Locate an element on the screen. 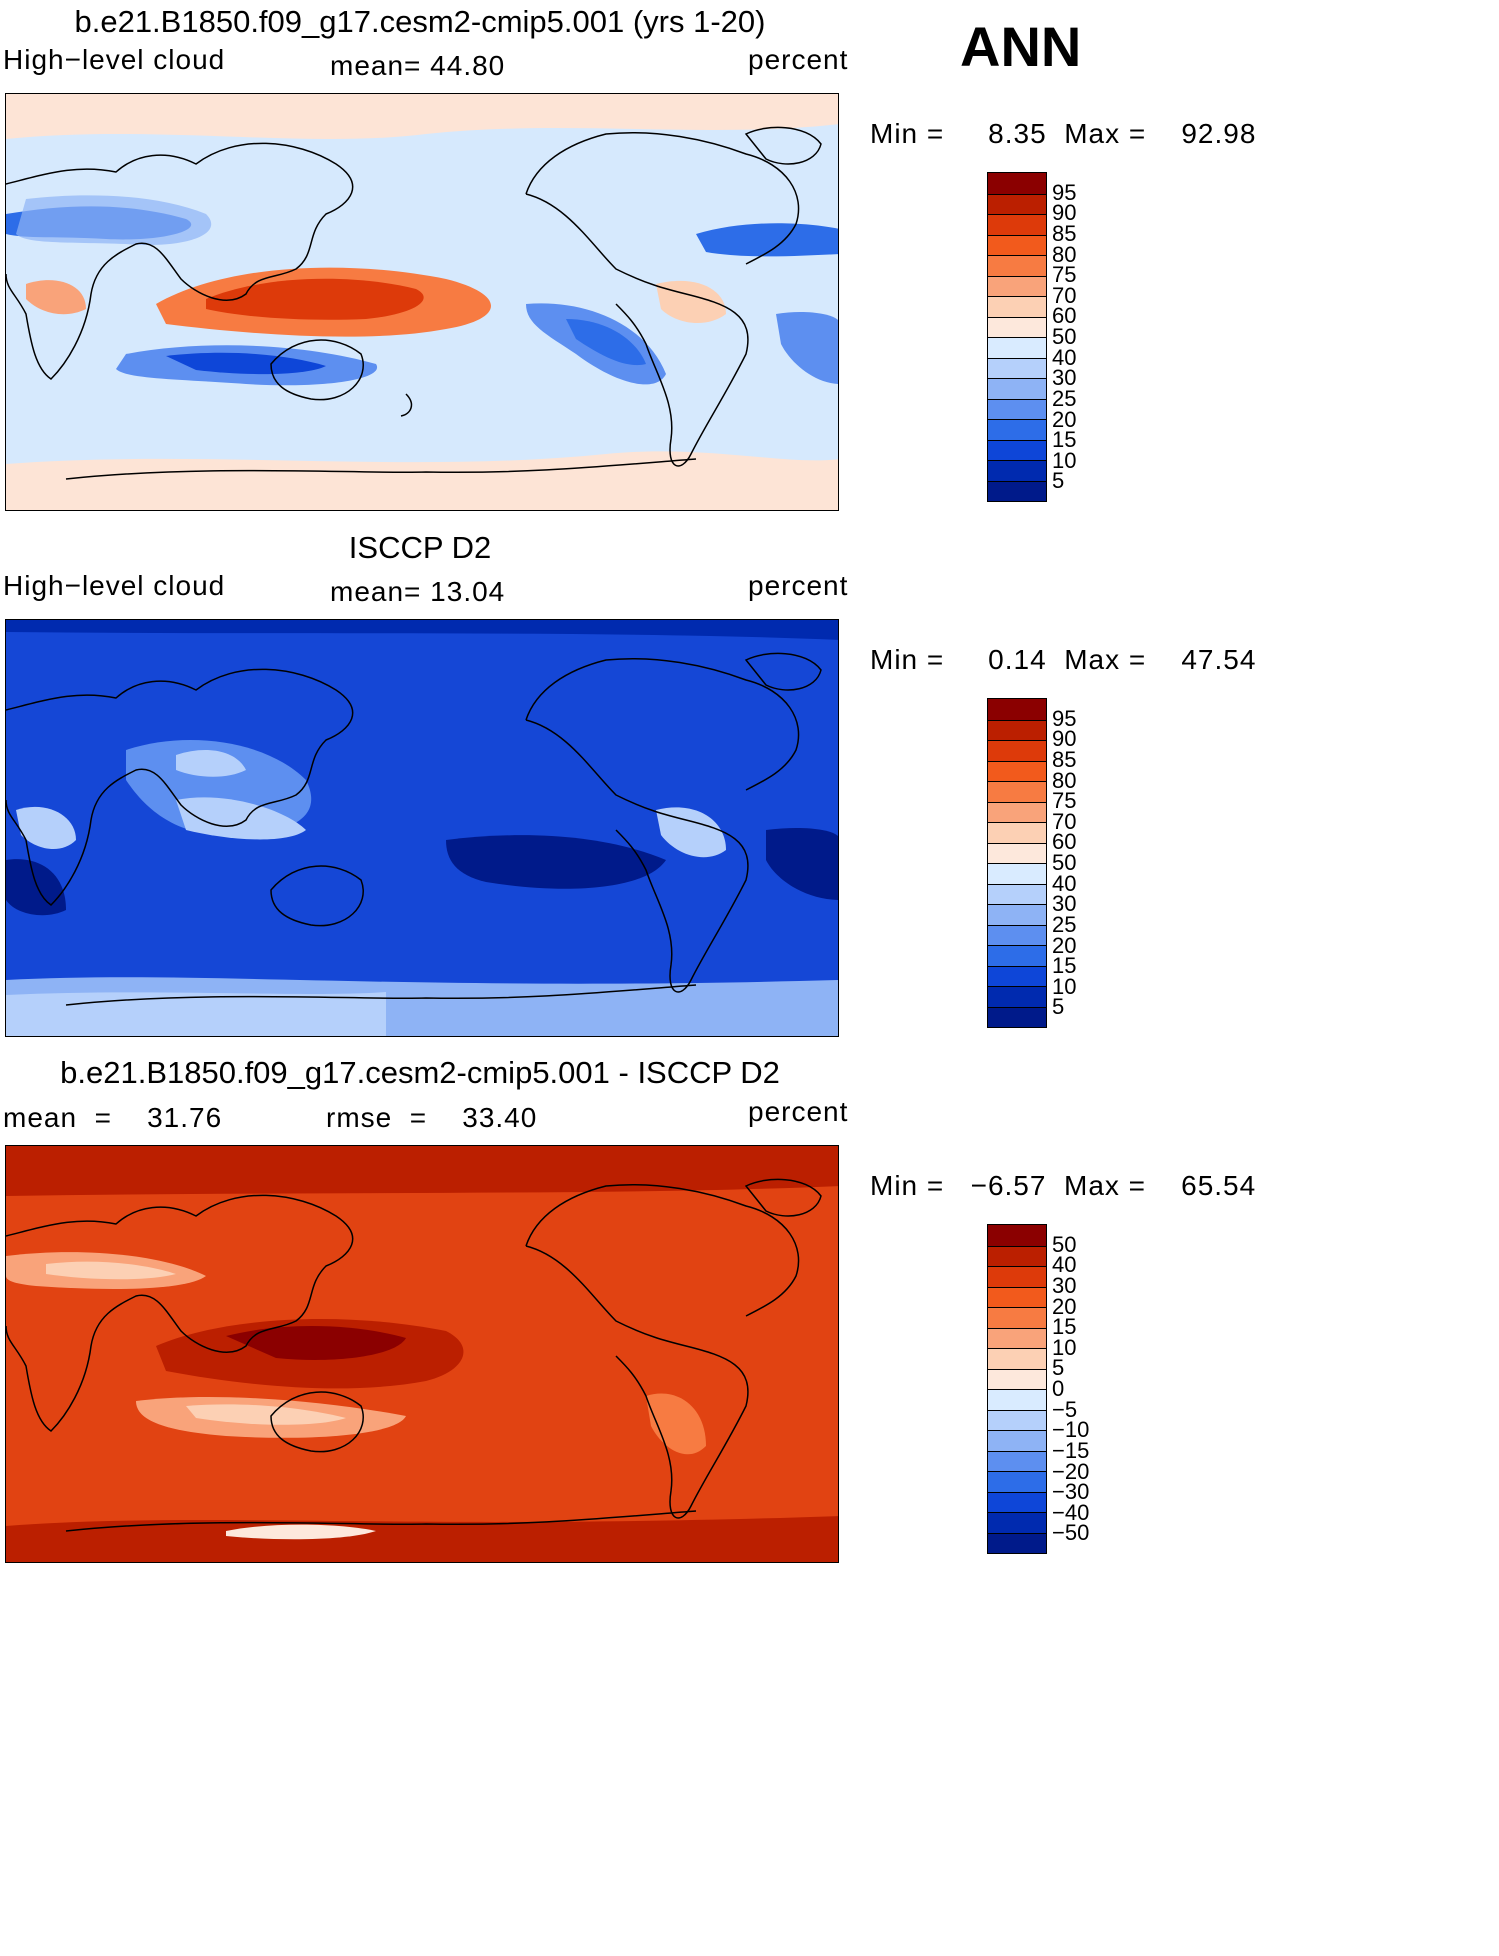 The height and width of the screenshot is (1956, 1499). panel-2-coastlines is located at coordinates (414, 829).